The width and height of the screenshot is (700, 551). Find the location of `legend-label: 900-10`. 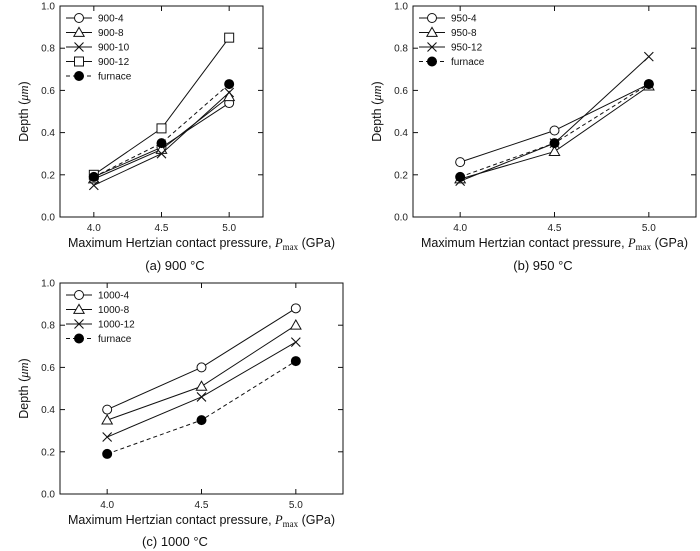

legend-label: 900-10 is located at coordinates (114, 48).